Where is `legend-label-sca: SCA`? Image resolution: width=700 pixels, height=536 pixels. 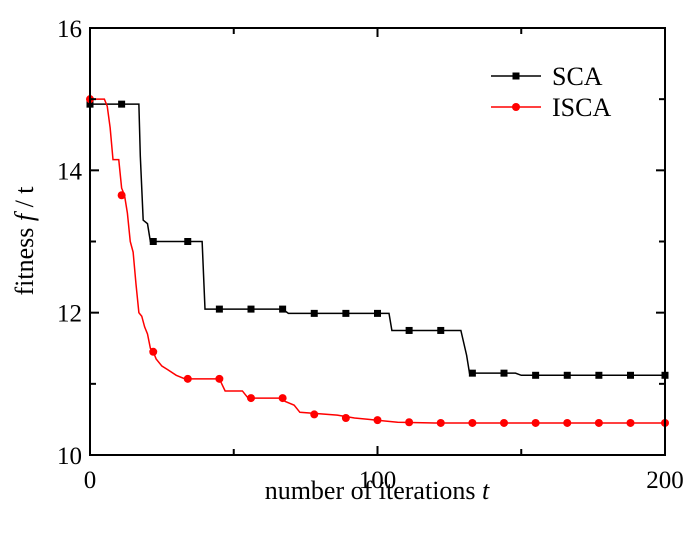 legend-label-sca: SCA is located at coordinates (577, 76).